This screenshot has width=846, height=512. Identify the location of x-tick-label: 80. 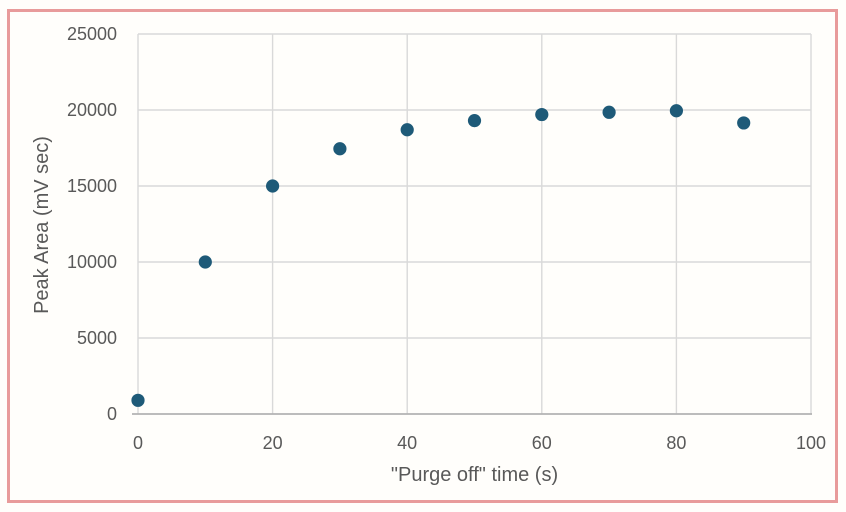
(676, 443).